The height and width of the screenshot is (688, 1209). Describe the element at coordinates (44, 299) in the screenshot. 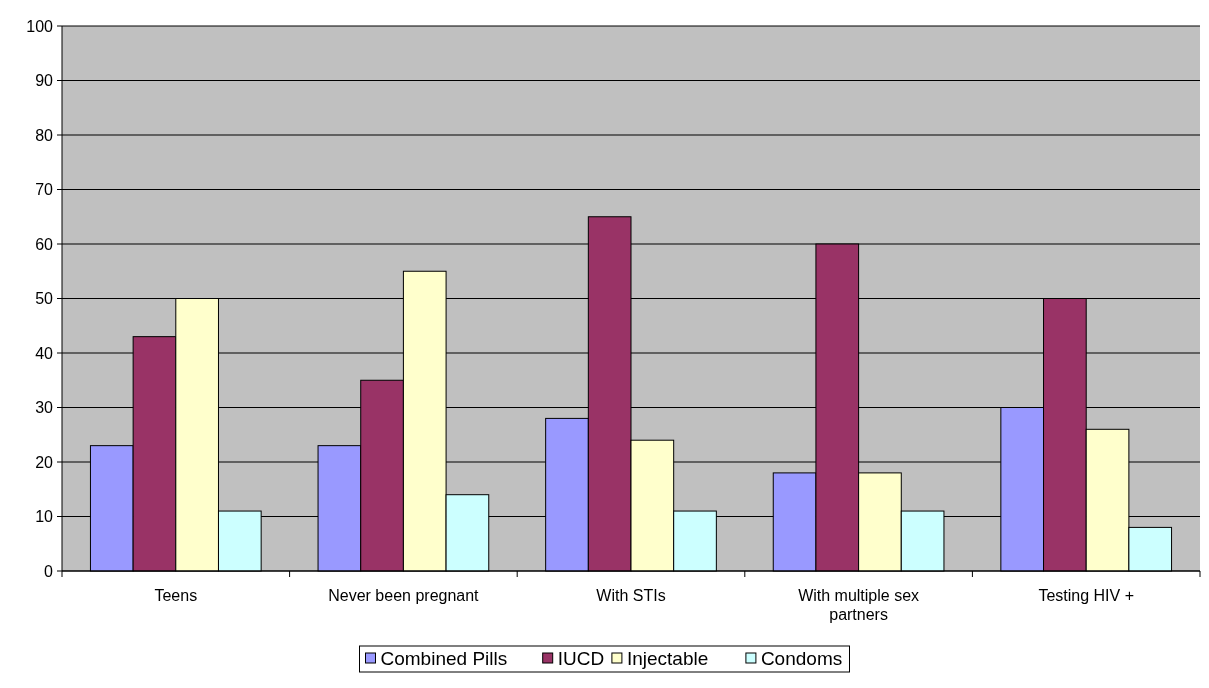

I see `y-tick-label: 50` at that location.